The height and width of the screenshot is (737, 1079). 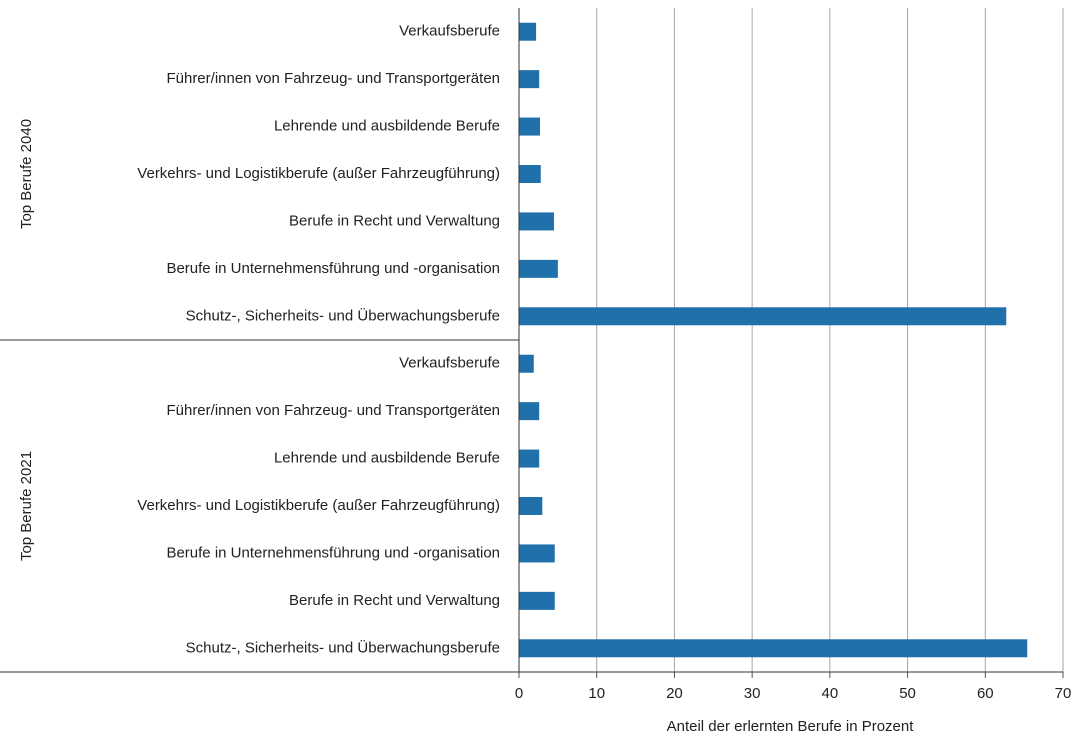 What do you see at coordinates (26, 506) in the screenshot?
I see `group-label: Top Berufe 2021` at bounding box center [26, 506].